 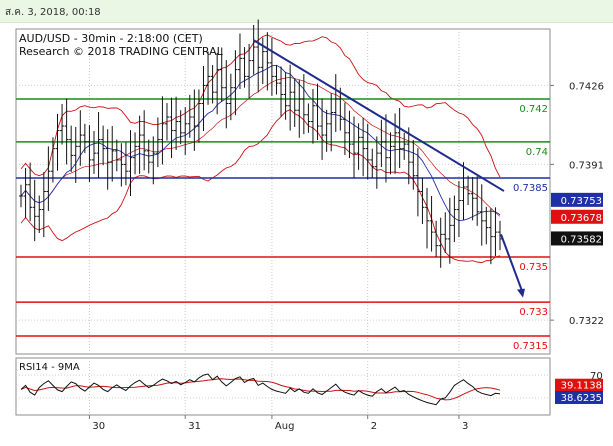 I want to click on x-tick-label: 3, so click(x=465, y=426).